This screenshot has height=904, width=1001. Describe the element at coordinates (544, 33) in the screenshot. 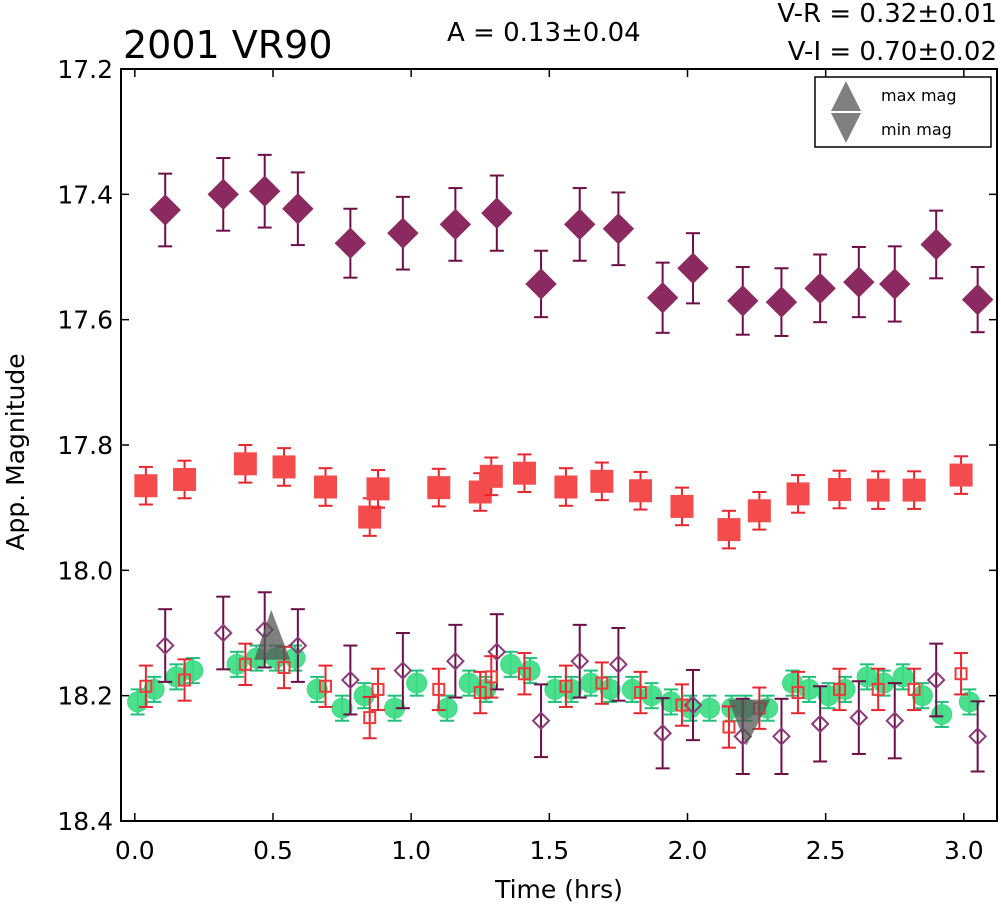

I see `amplitude-annotation: A = 0.13±0.04` at that location.